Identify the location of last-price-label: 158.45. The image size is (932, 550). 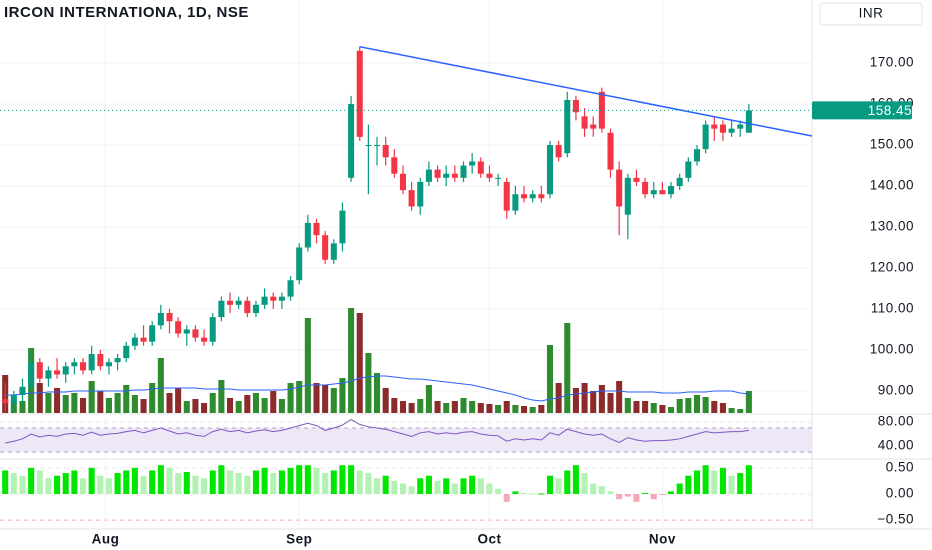
(890, 110).